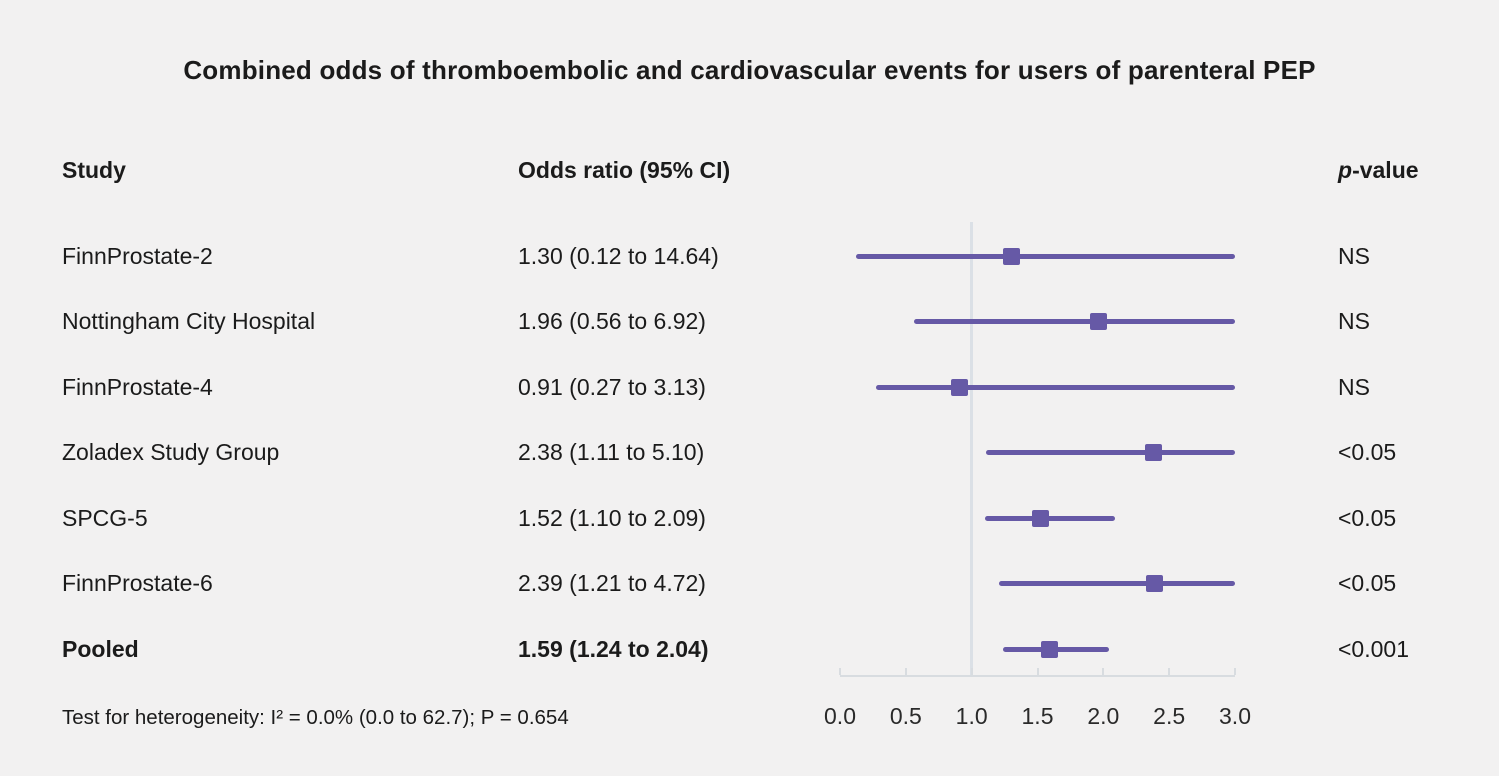  I want to click on x-axis-tick-label: 3.0, so click(1235, 716).